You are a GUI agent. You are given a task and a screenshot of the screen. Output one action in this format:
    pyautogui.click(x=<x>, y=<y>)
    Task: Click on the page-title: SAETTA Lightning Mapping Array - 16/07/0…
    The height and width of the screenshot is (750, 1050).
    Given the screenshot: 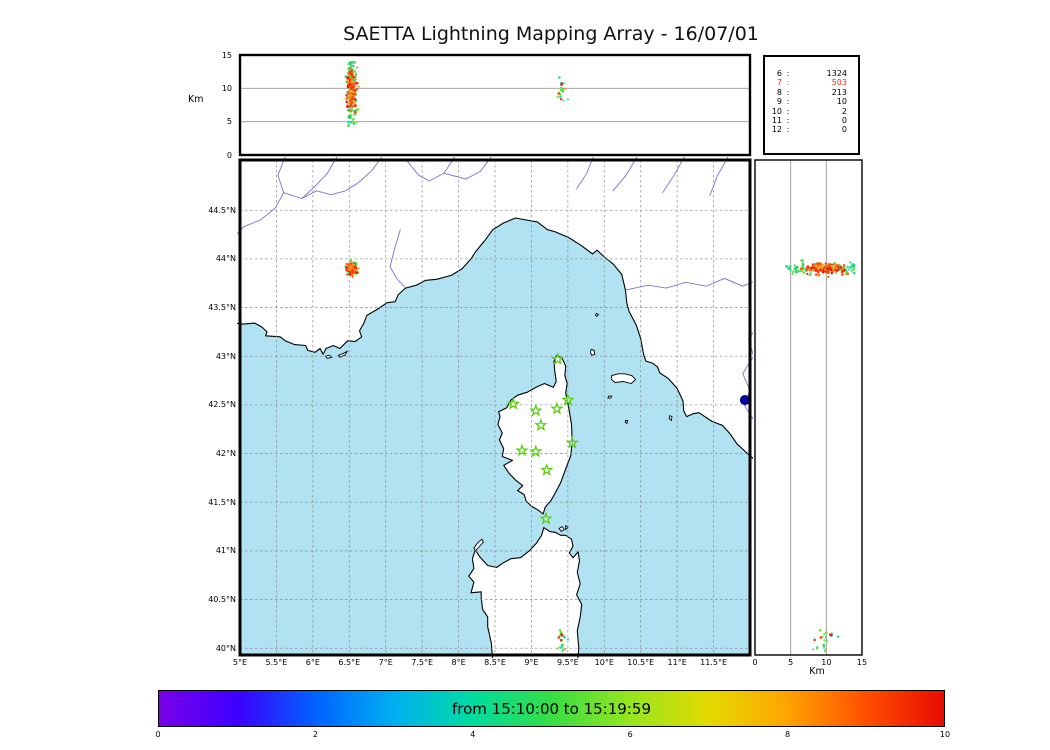 What is the action you would take?
    pyautogui.click(x=551, y=34)
    